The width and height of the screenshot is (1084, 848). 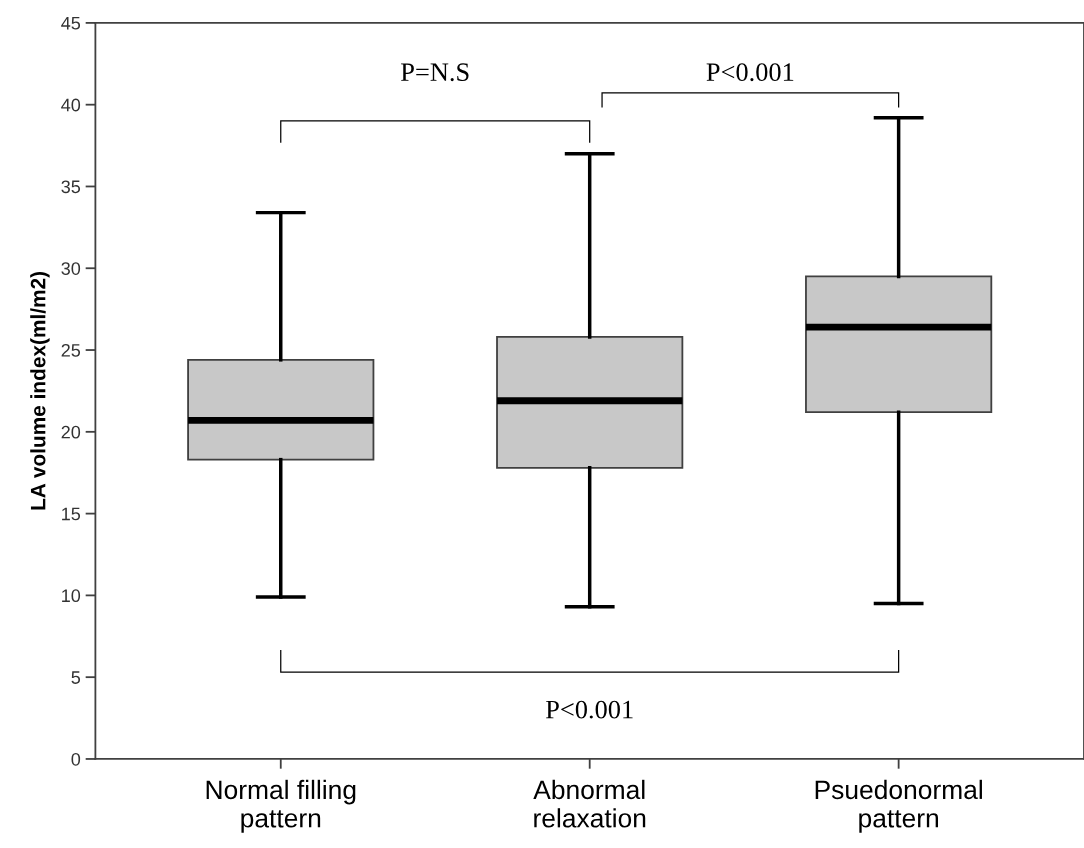 What do you see at coordinates (435, 72) in the screenshot?
I see `annotation: P=N.S` at bounding box center [435, 72].